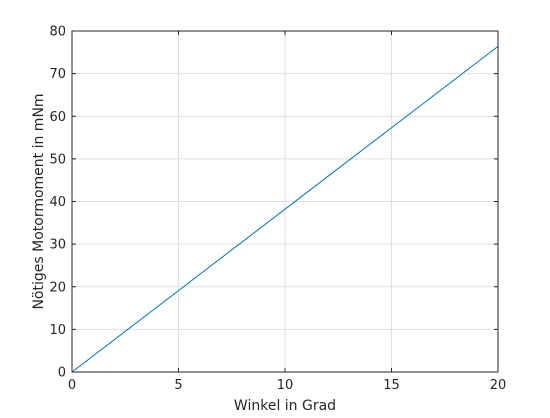 The height and width of the screenshot is (418, 550). I want to click on y-tick-label: 0, so click(62, 373).